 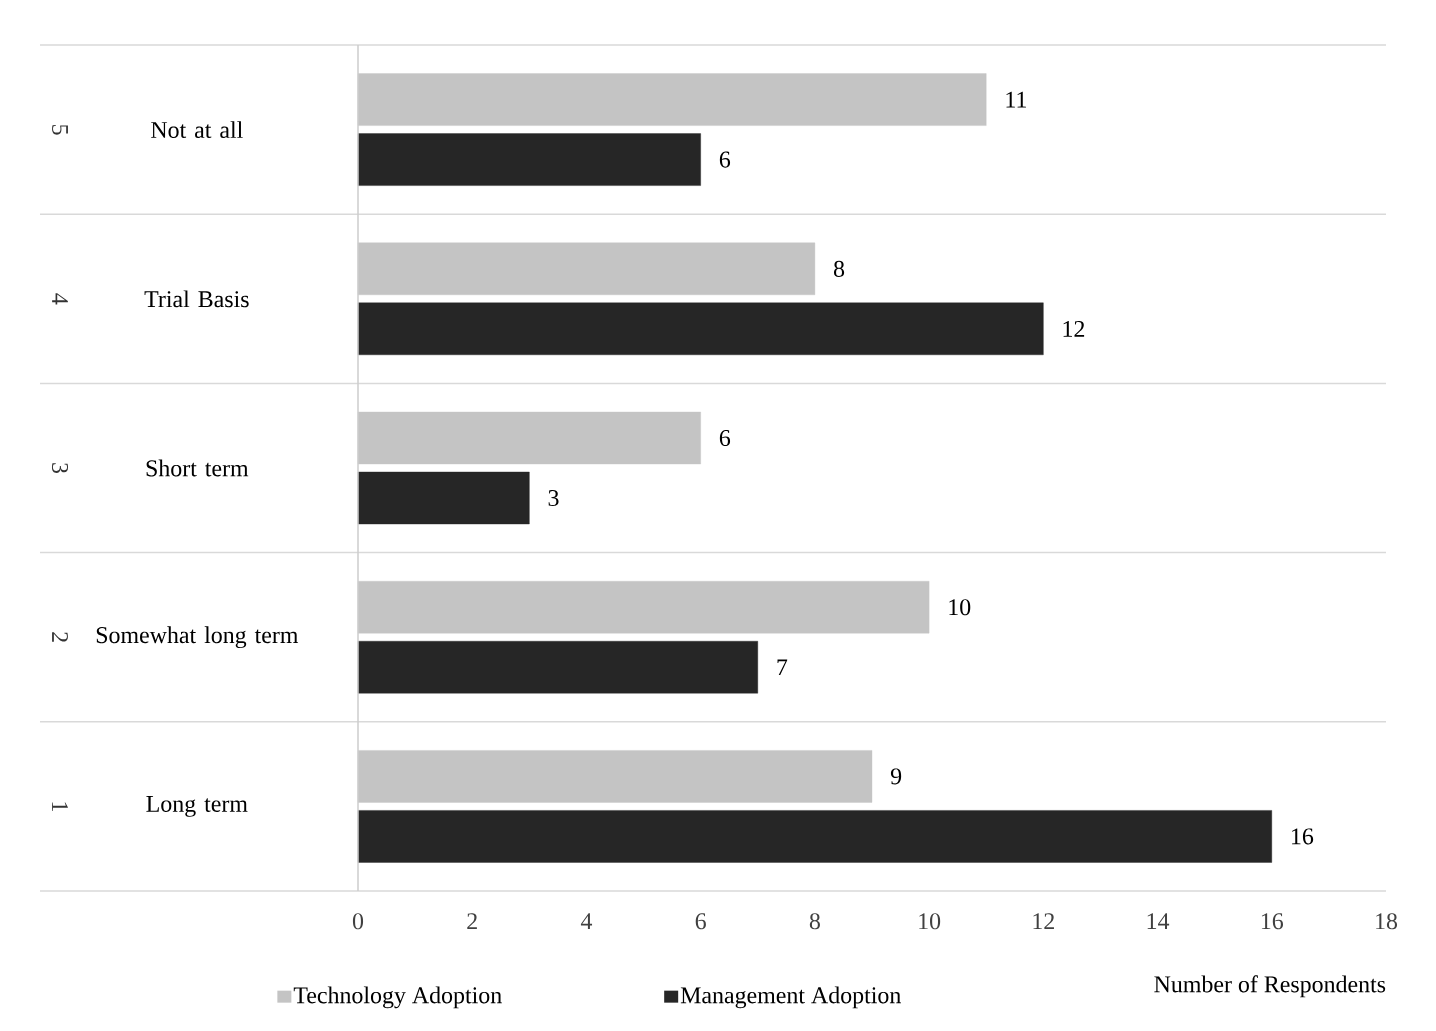 I want to click on text: 1, so click(x=60, y=806).